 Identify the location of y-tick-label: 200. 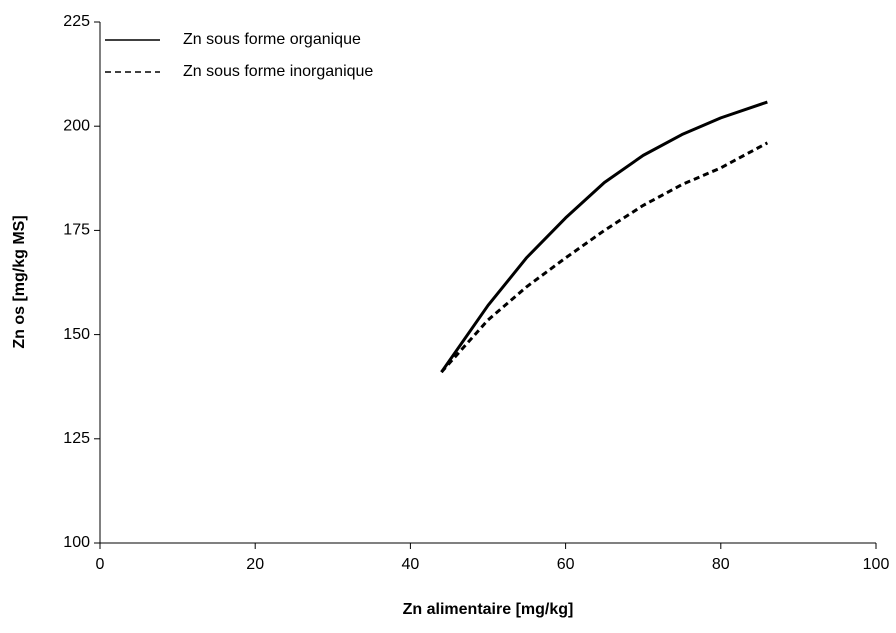
(76, 125).